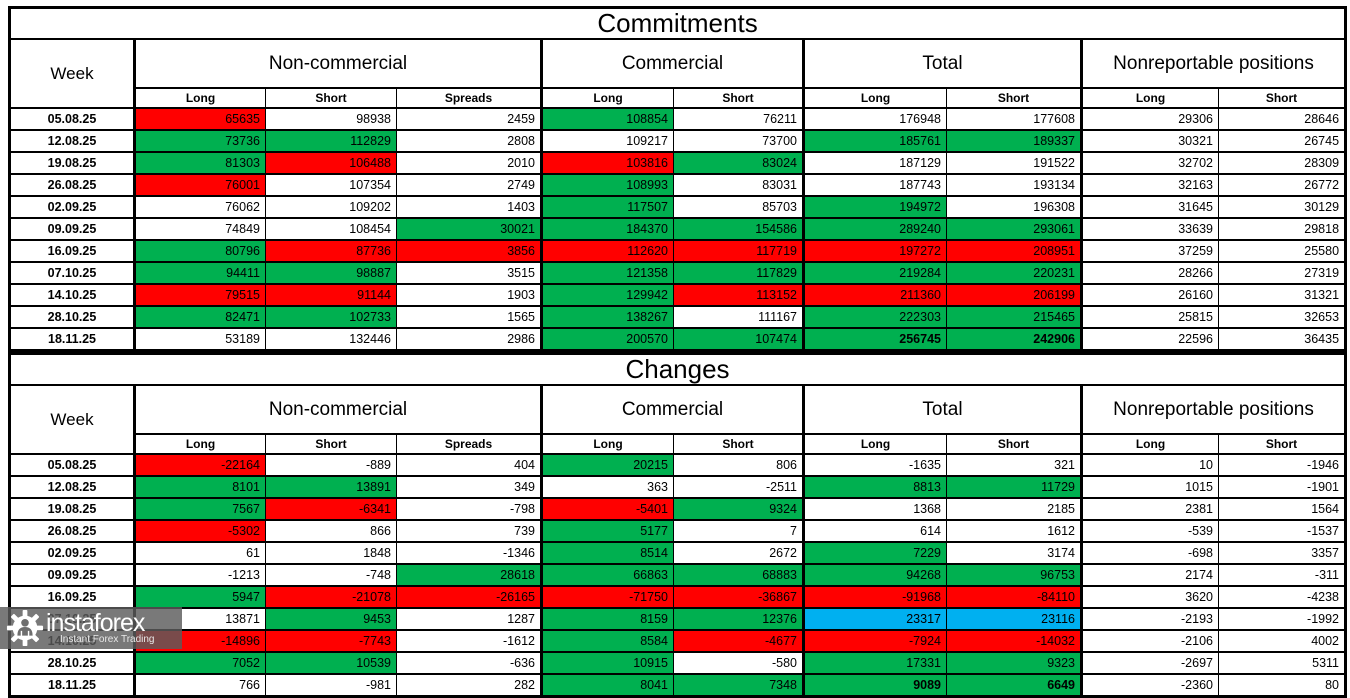 The width and height of the screenshot is (1350, 698). What do you see at coordinates (469, 141) in the screenshot?
I see `value-cell: 2808` at bounding box center [469, 141].